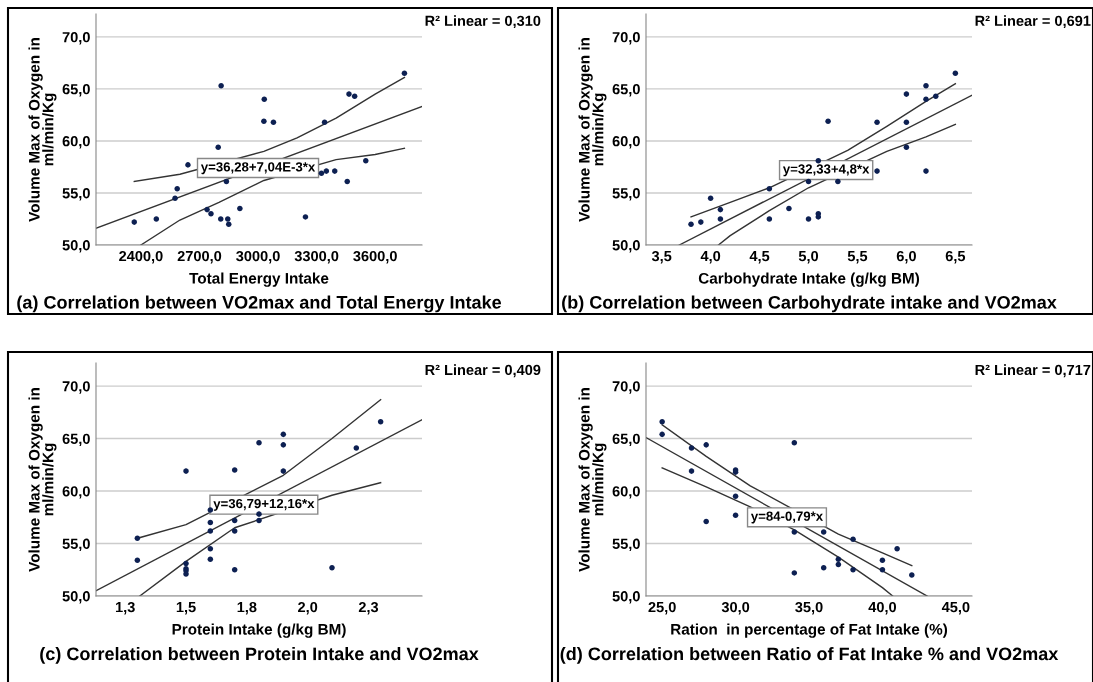 Image resolution: width=1093 pixels, height=682 pixels. What do you see at coordinates (259, 630) in the screenshot?
I see `x-axis-title: Protein Intake (g/kg BM)` at bounding box center [259, 630].